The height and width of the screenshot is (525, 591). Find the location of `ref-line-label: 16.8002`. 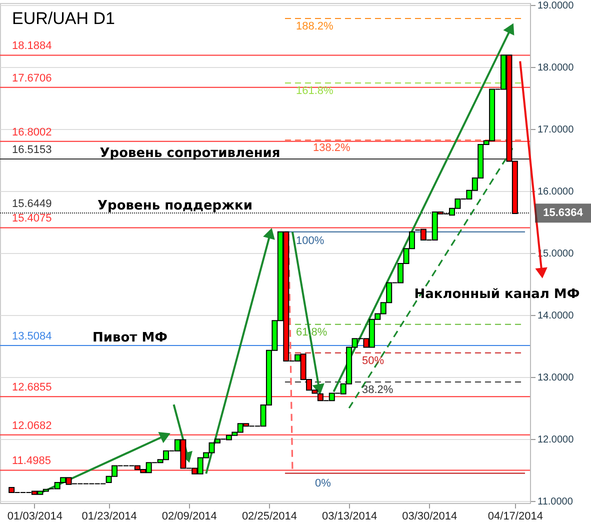

ref-line-label: 16.8002 is located at coordinates (32, 132).